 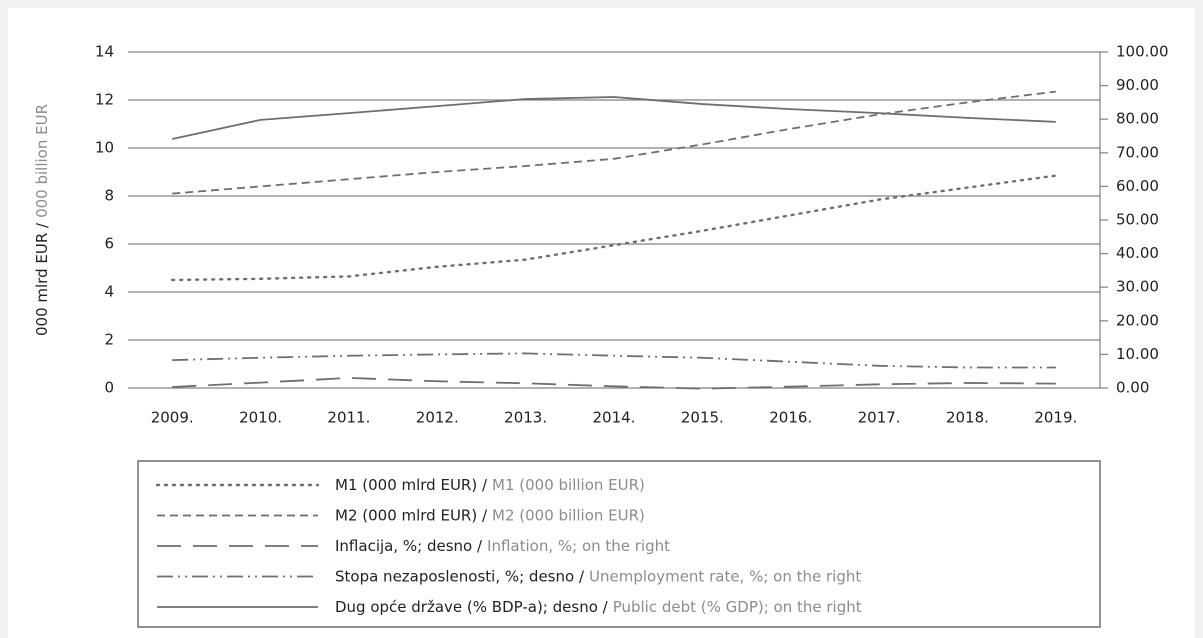 I want to click on x-tick-label: 2011., so click(x=348, y=418).